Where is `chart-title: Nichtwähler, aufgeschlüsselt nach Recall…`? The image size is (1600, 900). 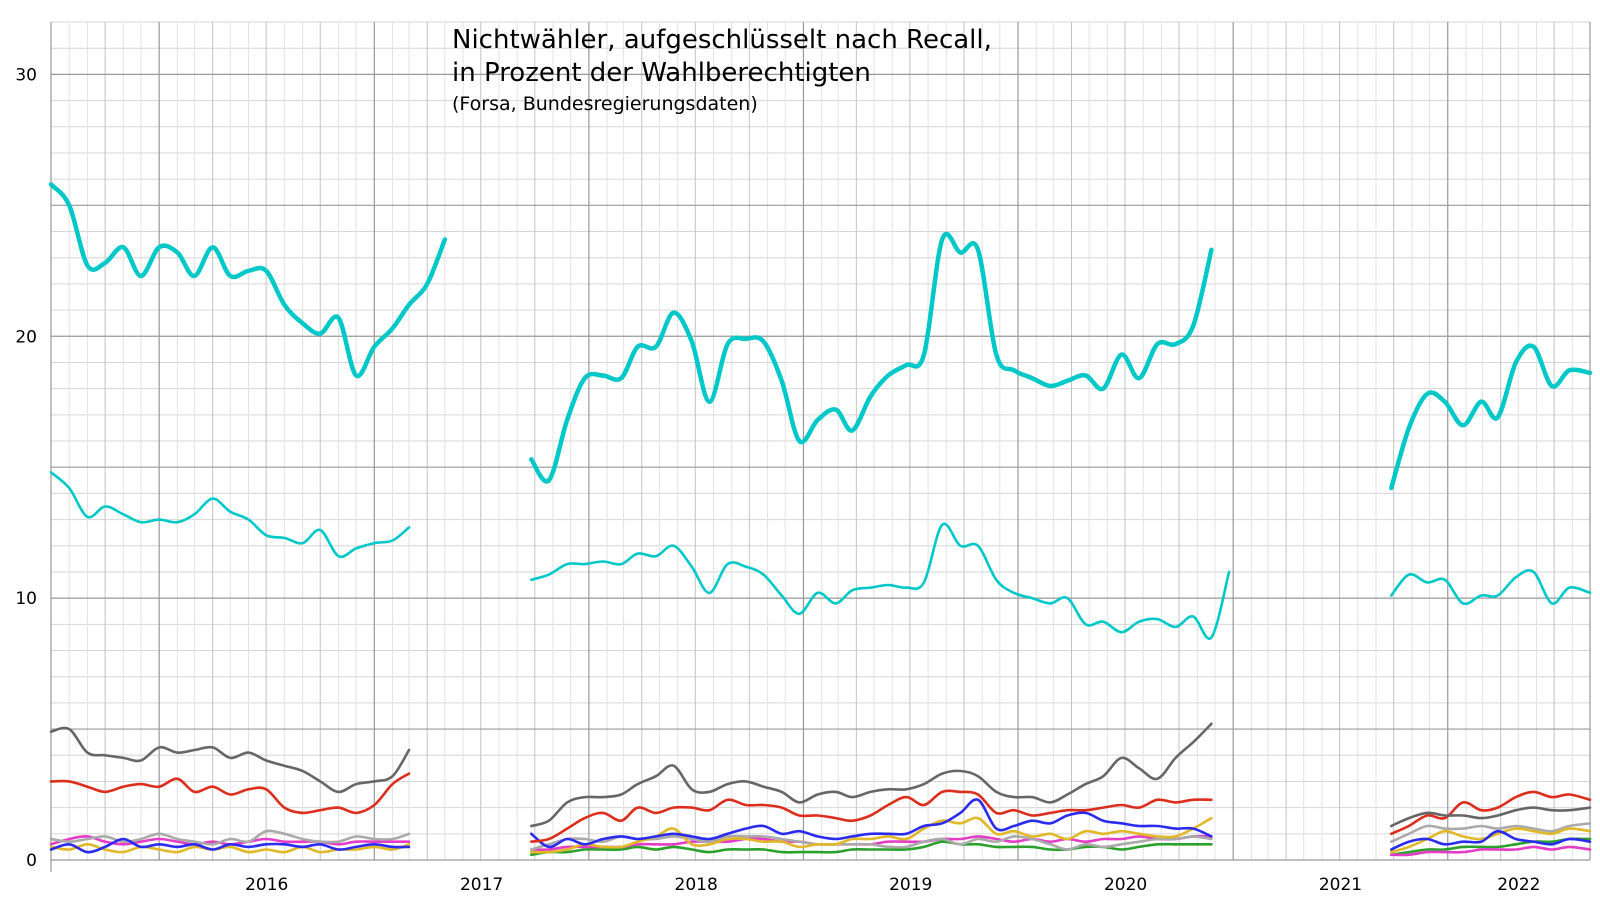 chart-title: Nichtwähler, aufgeschlüsselt nach Recall… is located at coordinates (722, 40).